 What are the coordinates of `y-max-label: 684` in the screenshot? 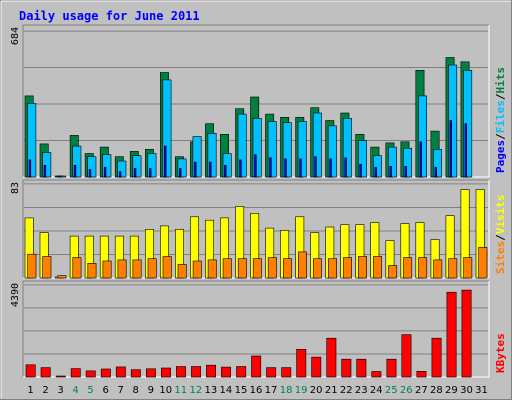 It's located at (15, 36).